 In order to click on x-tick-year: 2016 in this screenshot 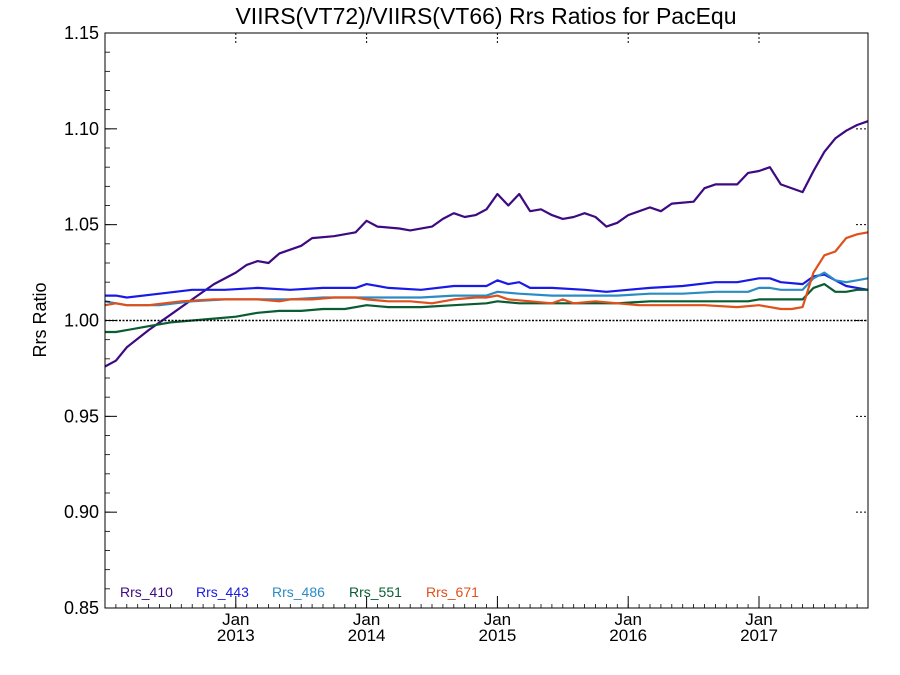, I will do `click(628, 635)`.